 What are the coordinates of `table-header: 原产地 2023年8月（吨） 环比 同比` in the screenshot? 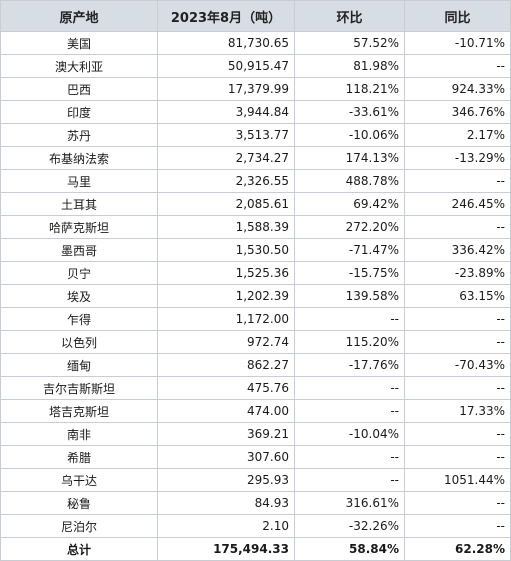 It's located at (255, 16).